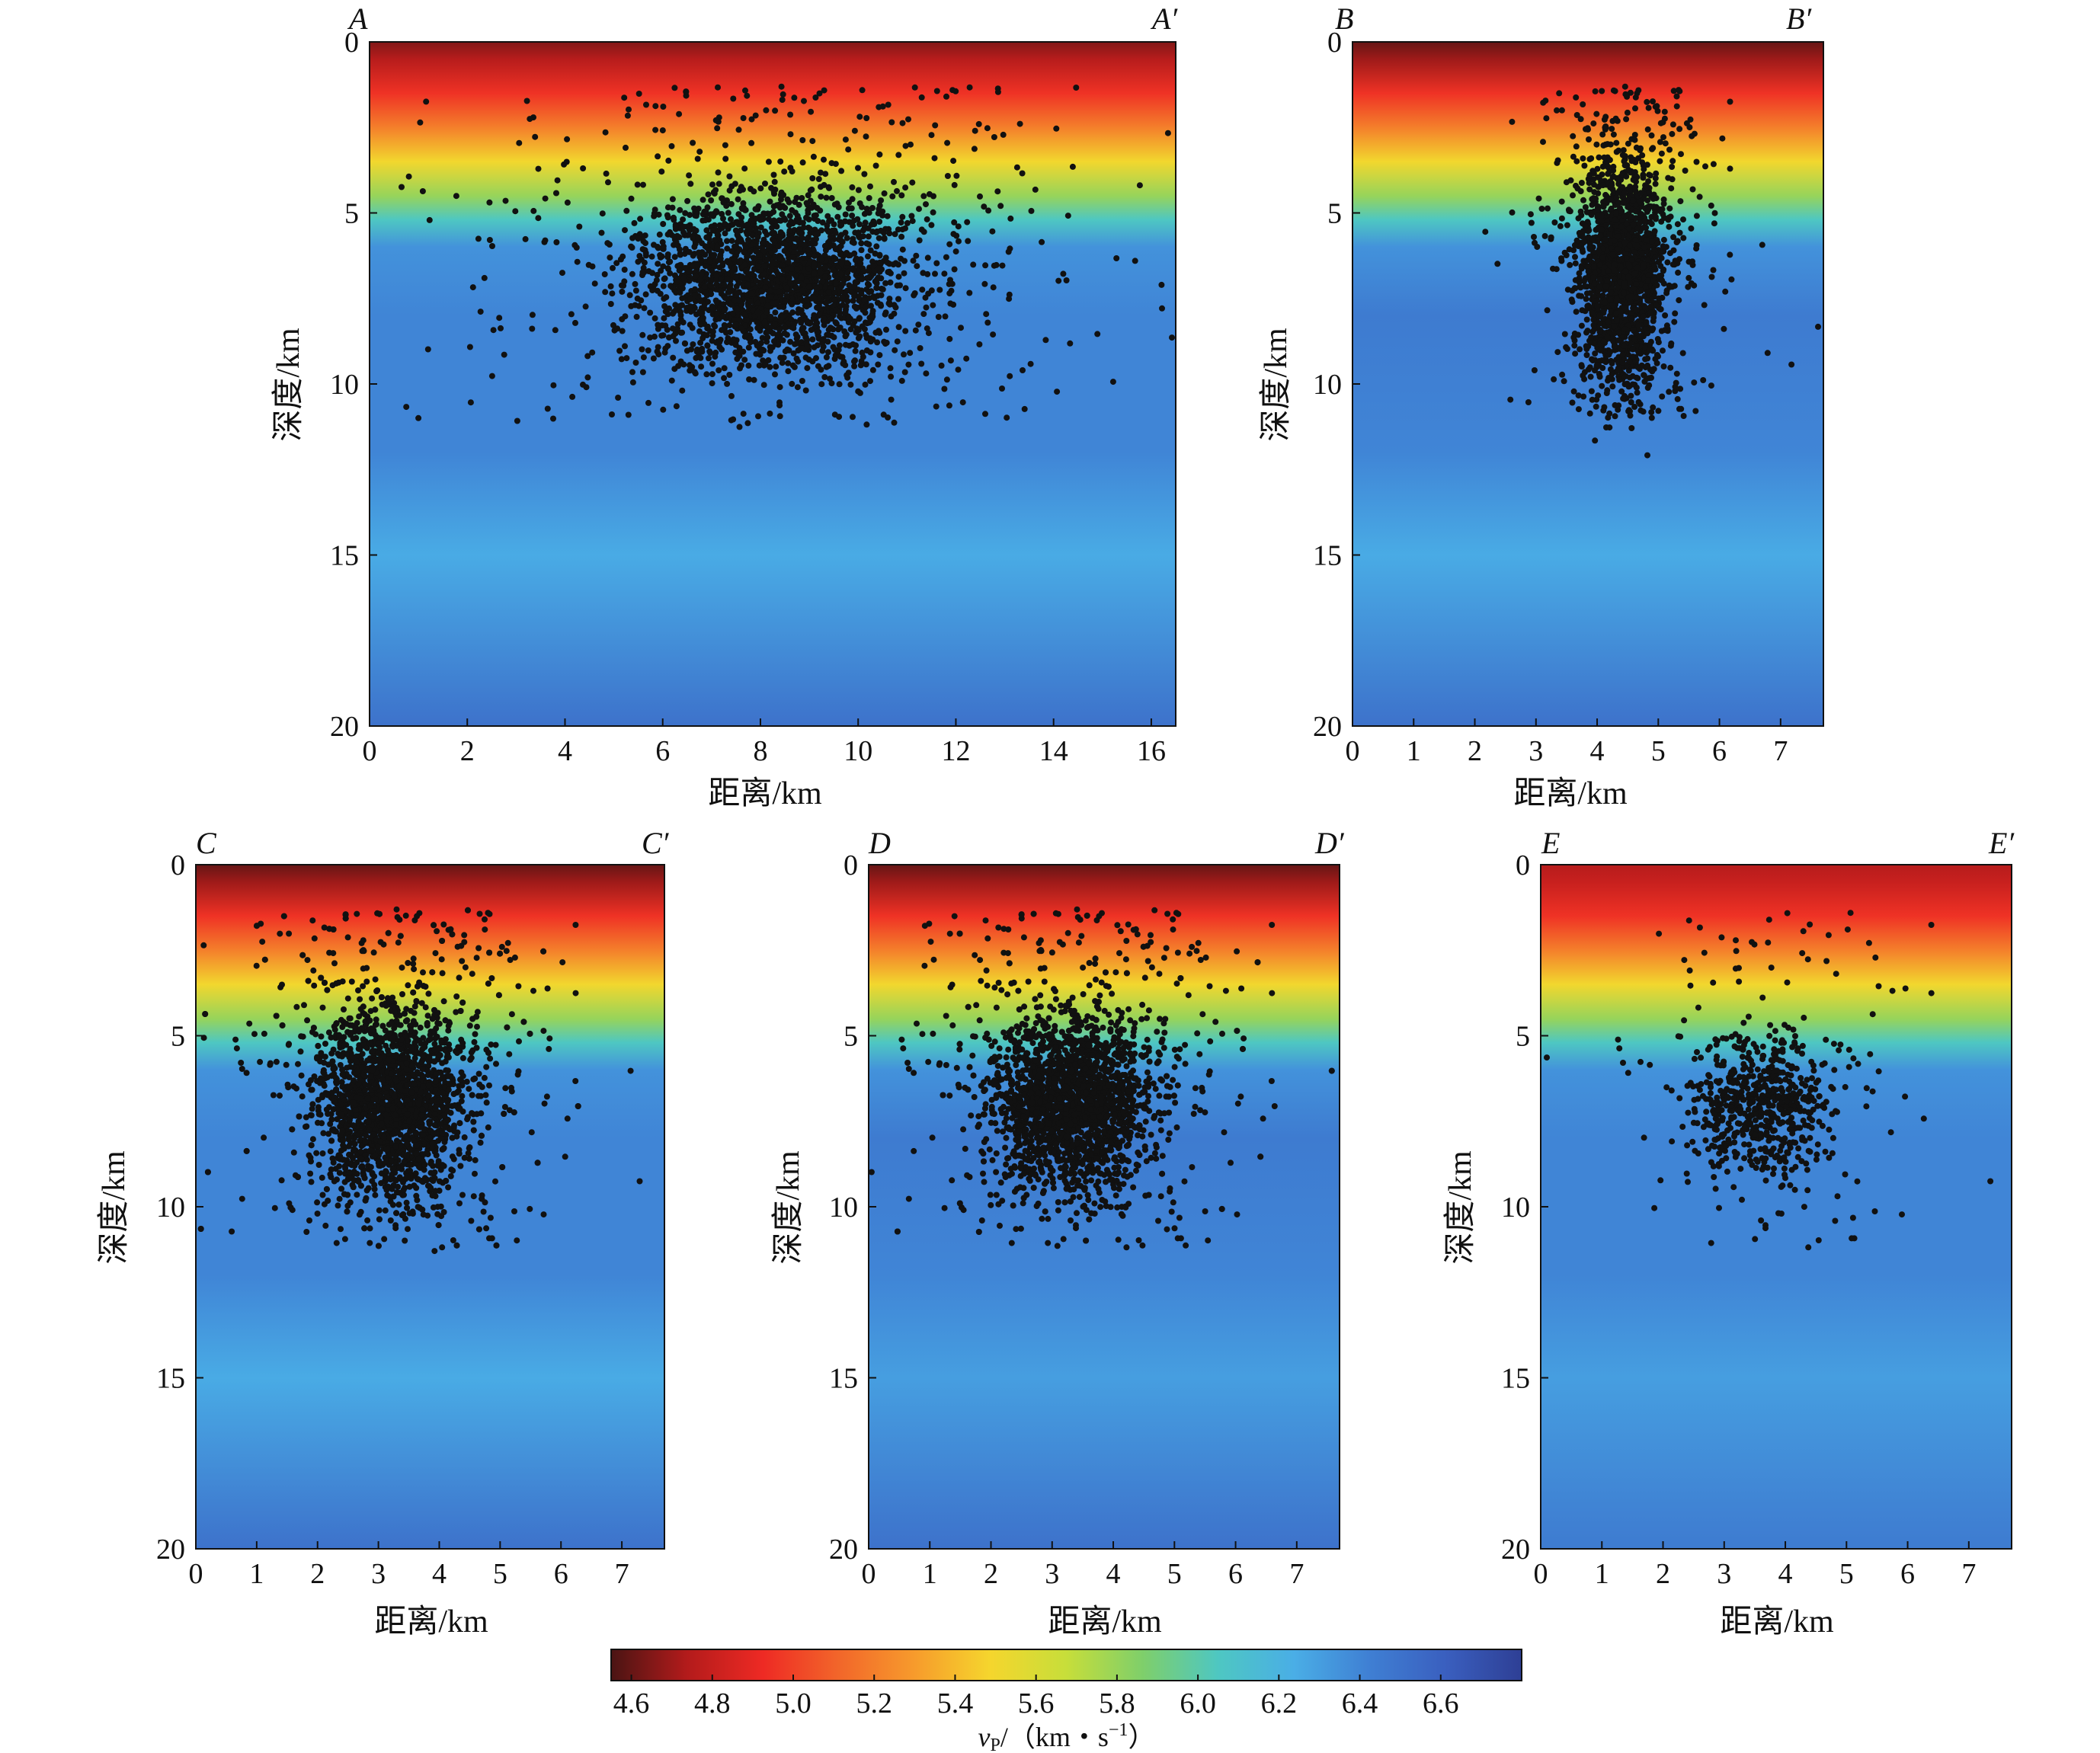  What do you see at coordinates (430, 1207) in the screenshot?
I see `velocity-field` at bounding box center [430, 1207].